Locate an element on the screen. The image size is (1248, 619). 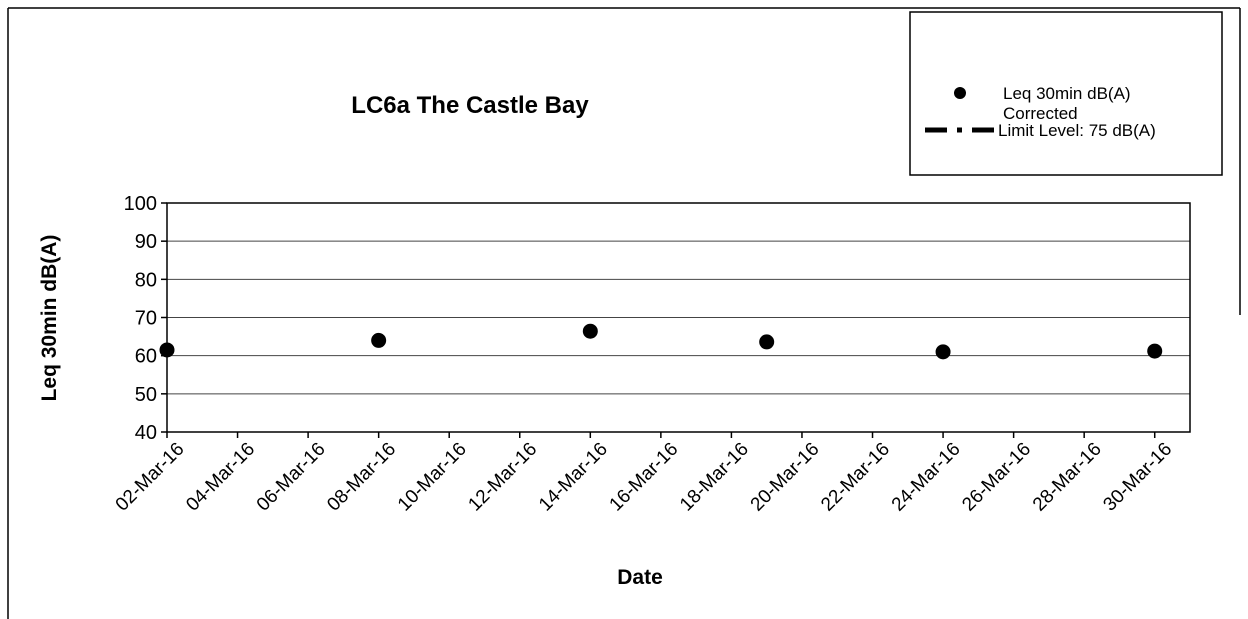
x-tick-label: 22-Mar-16 is located at coordinates (855, 477).